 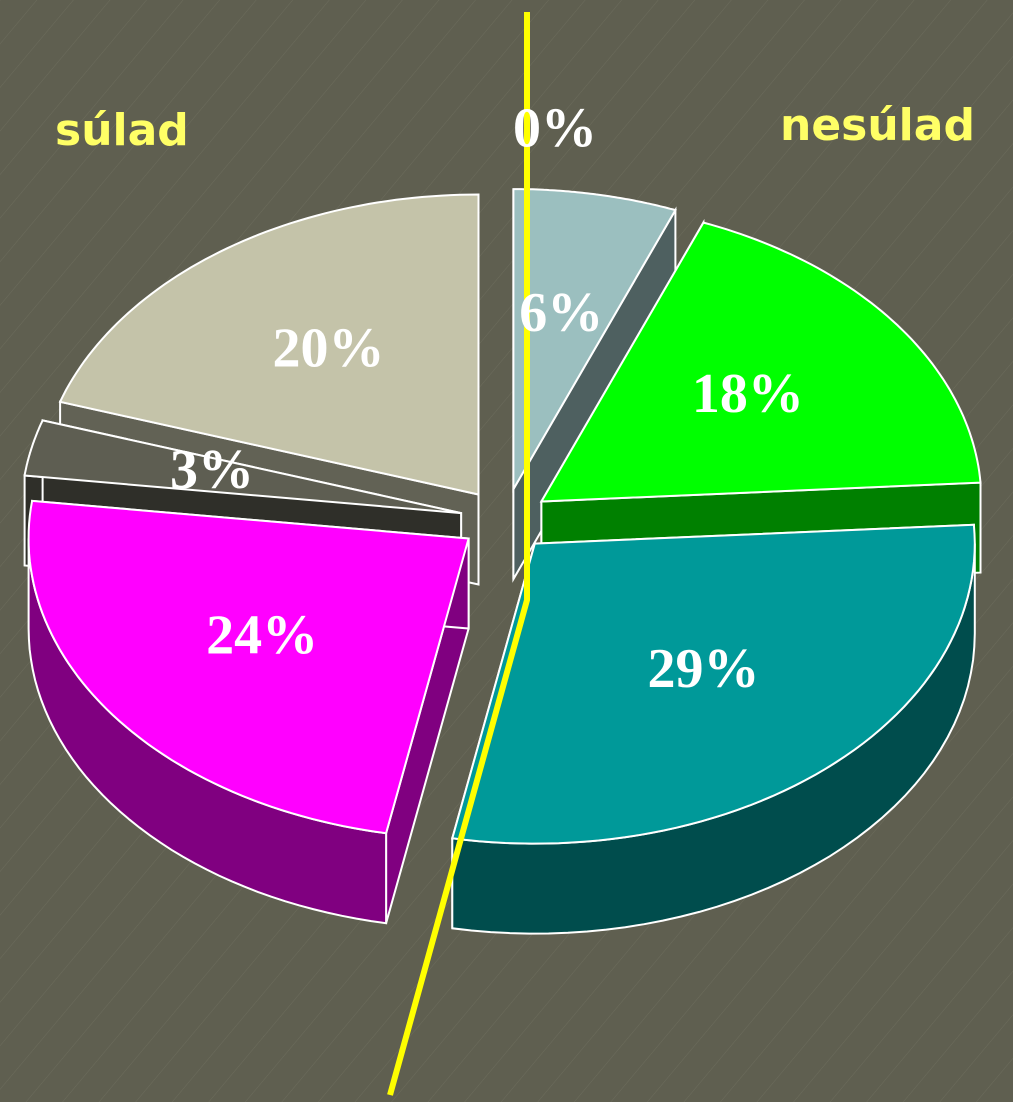 I want to click on divider-line, so click(x=458, y=554).